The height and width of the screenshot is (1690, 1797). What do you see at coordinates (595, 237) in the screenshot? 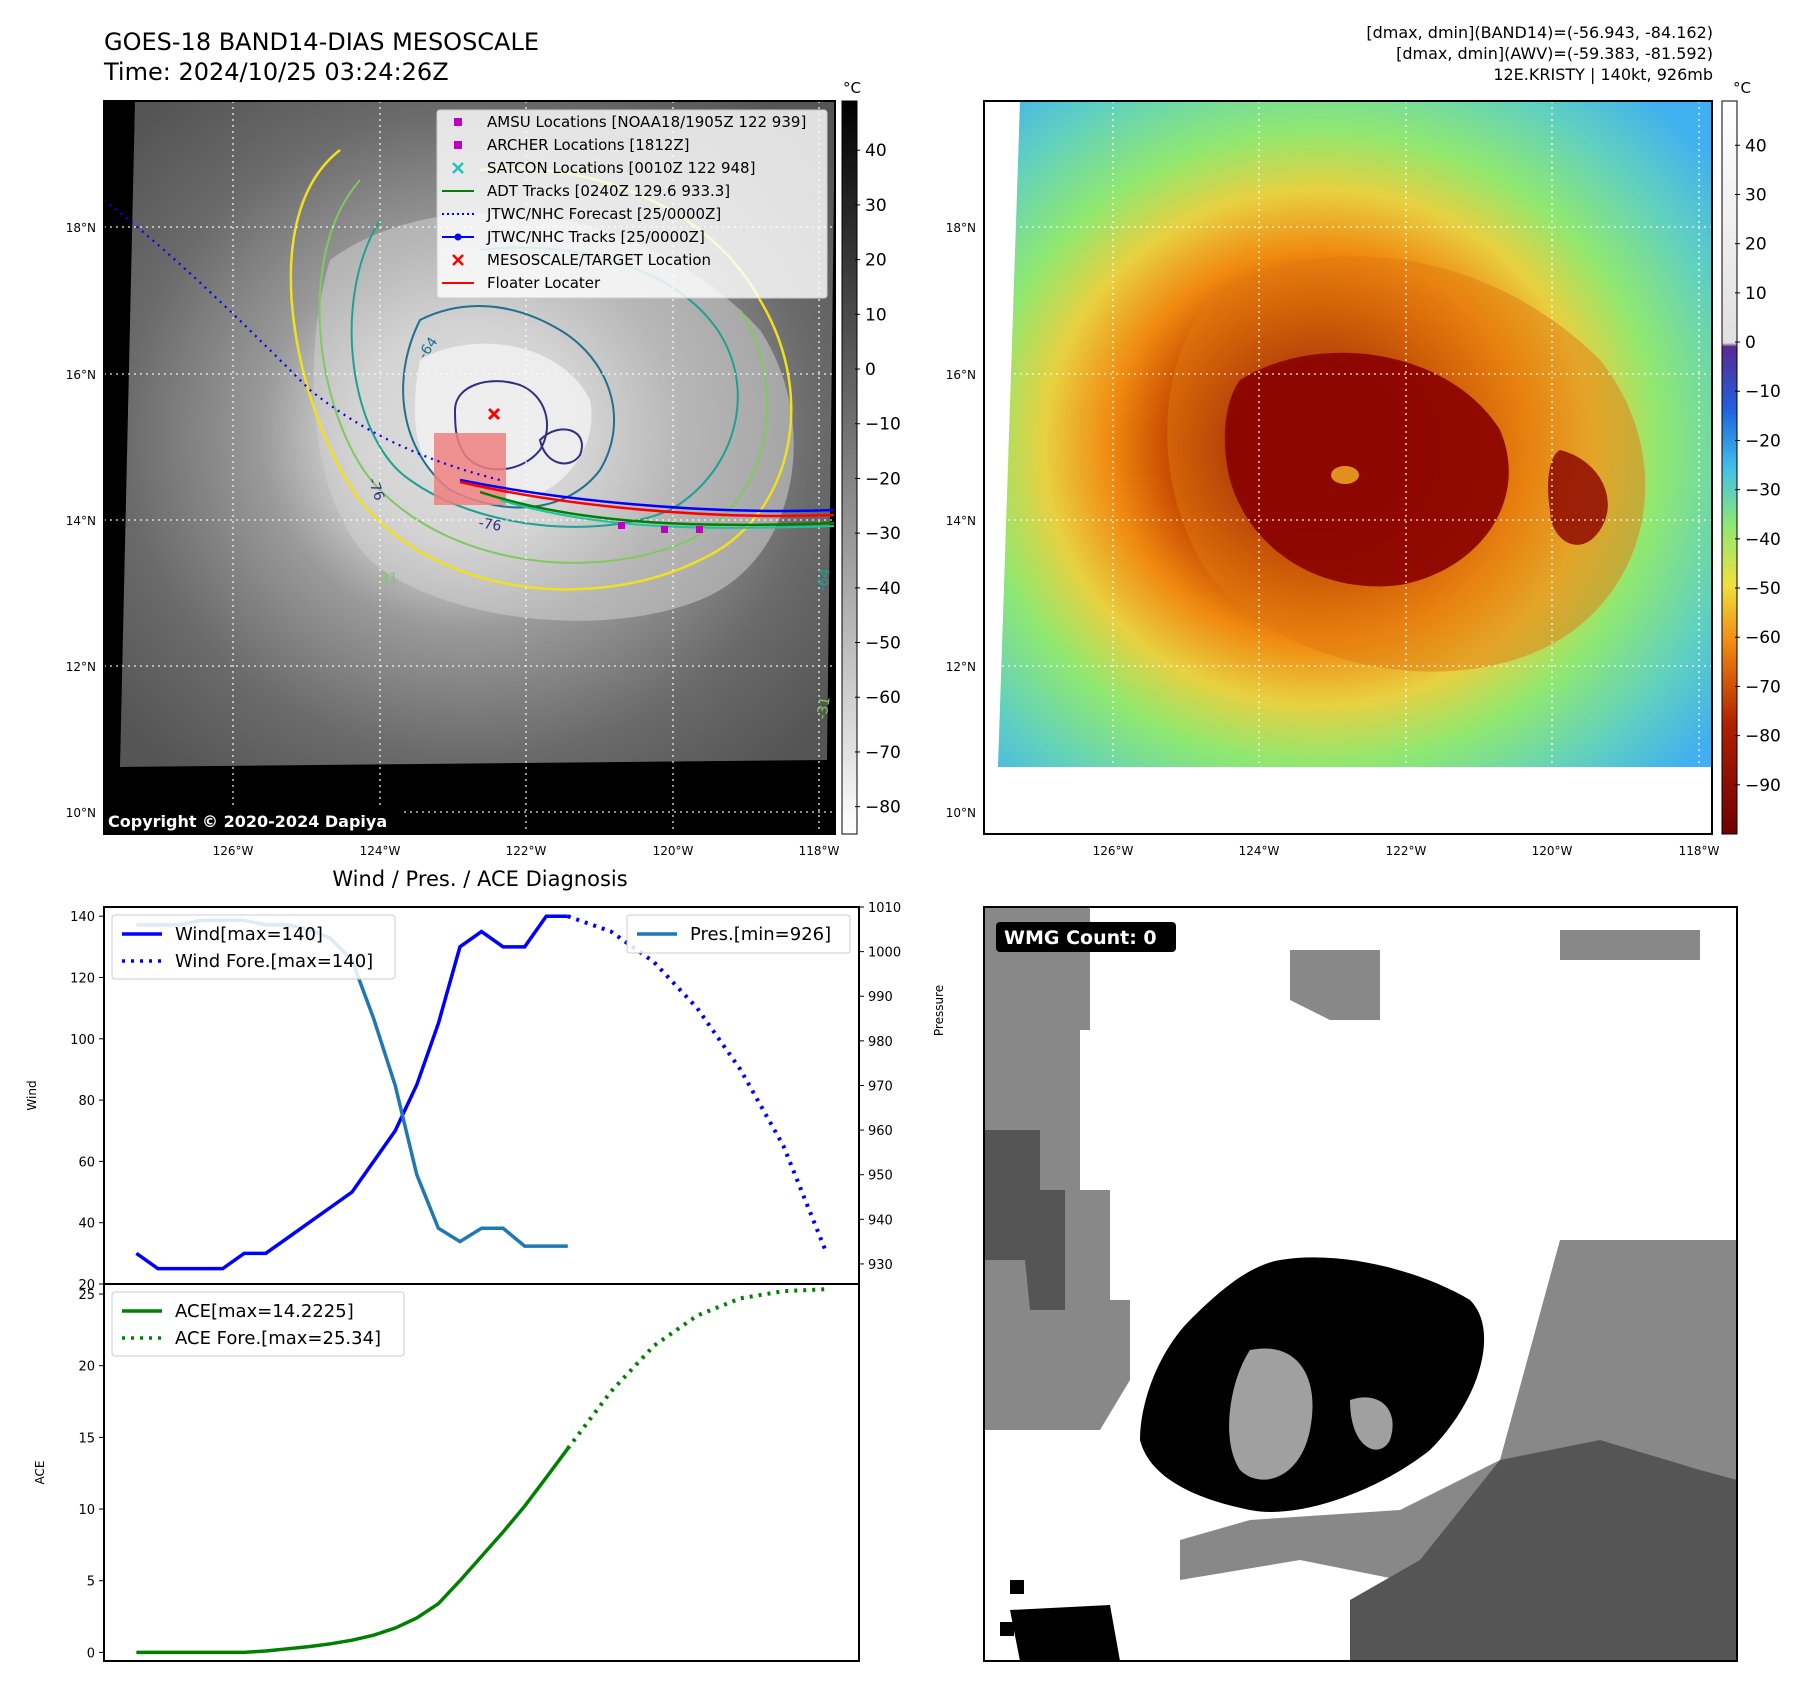
I see `legend-label: JTWC/NHC Tracks [25/0000Z]` at bounding box center [595, 237].